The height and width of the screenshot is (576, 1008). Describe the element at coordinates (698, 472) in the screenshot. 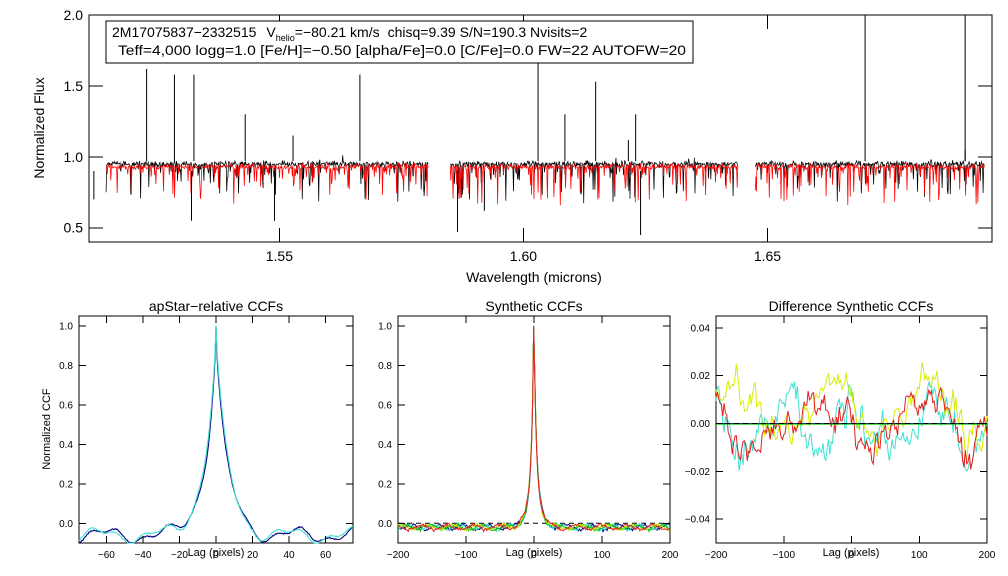

I see `difference-ccf-y-tick-label: −0.02` at that location.